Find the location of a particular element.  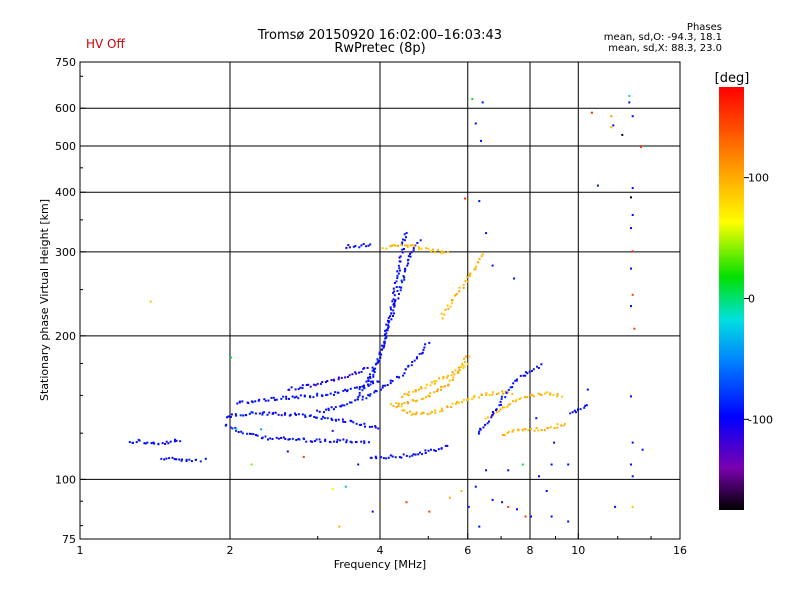

y-tick-label: 100 is located at coordinates (65, 479).